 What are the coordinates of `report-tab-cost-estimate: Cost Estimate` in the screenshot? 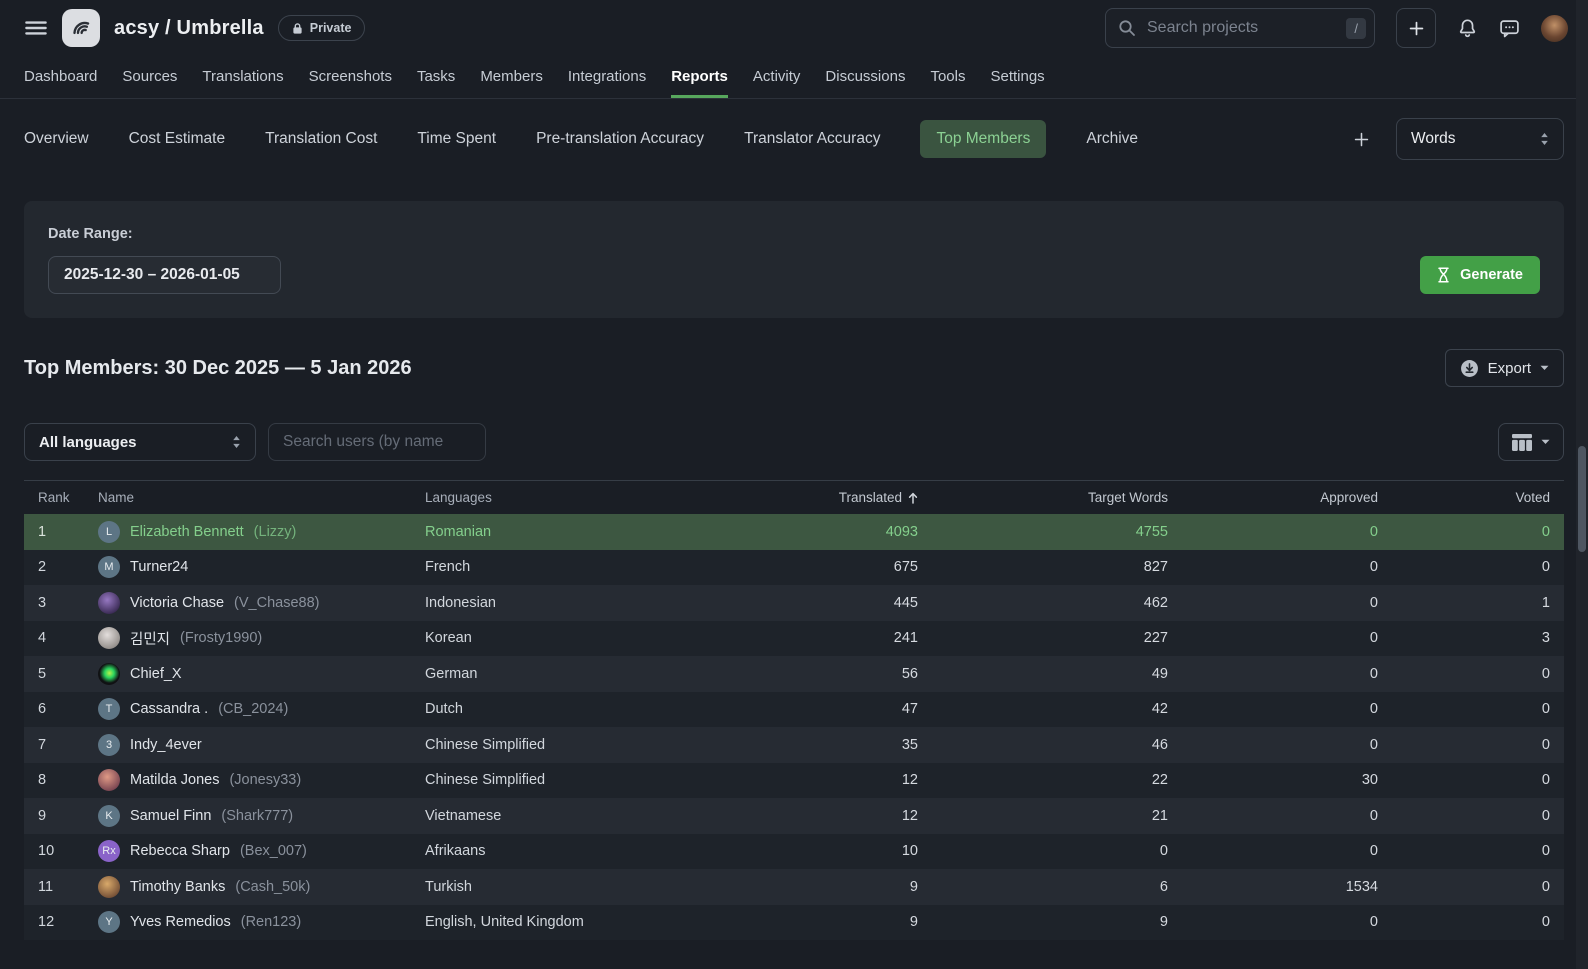 It's located at (177, 138).